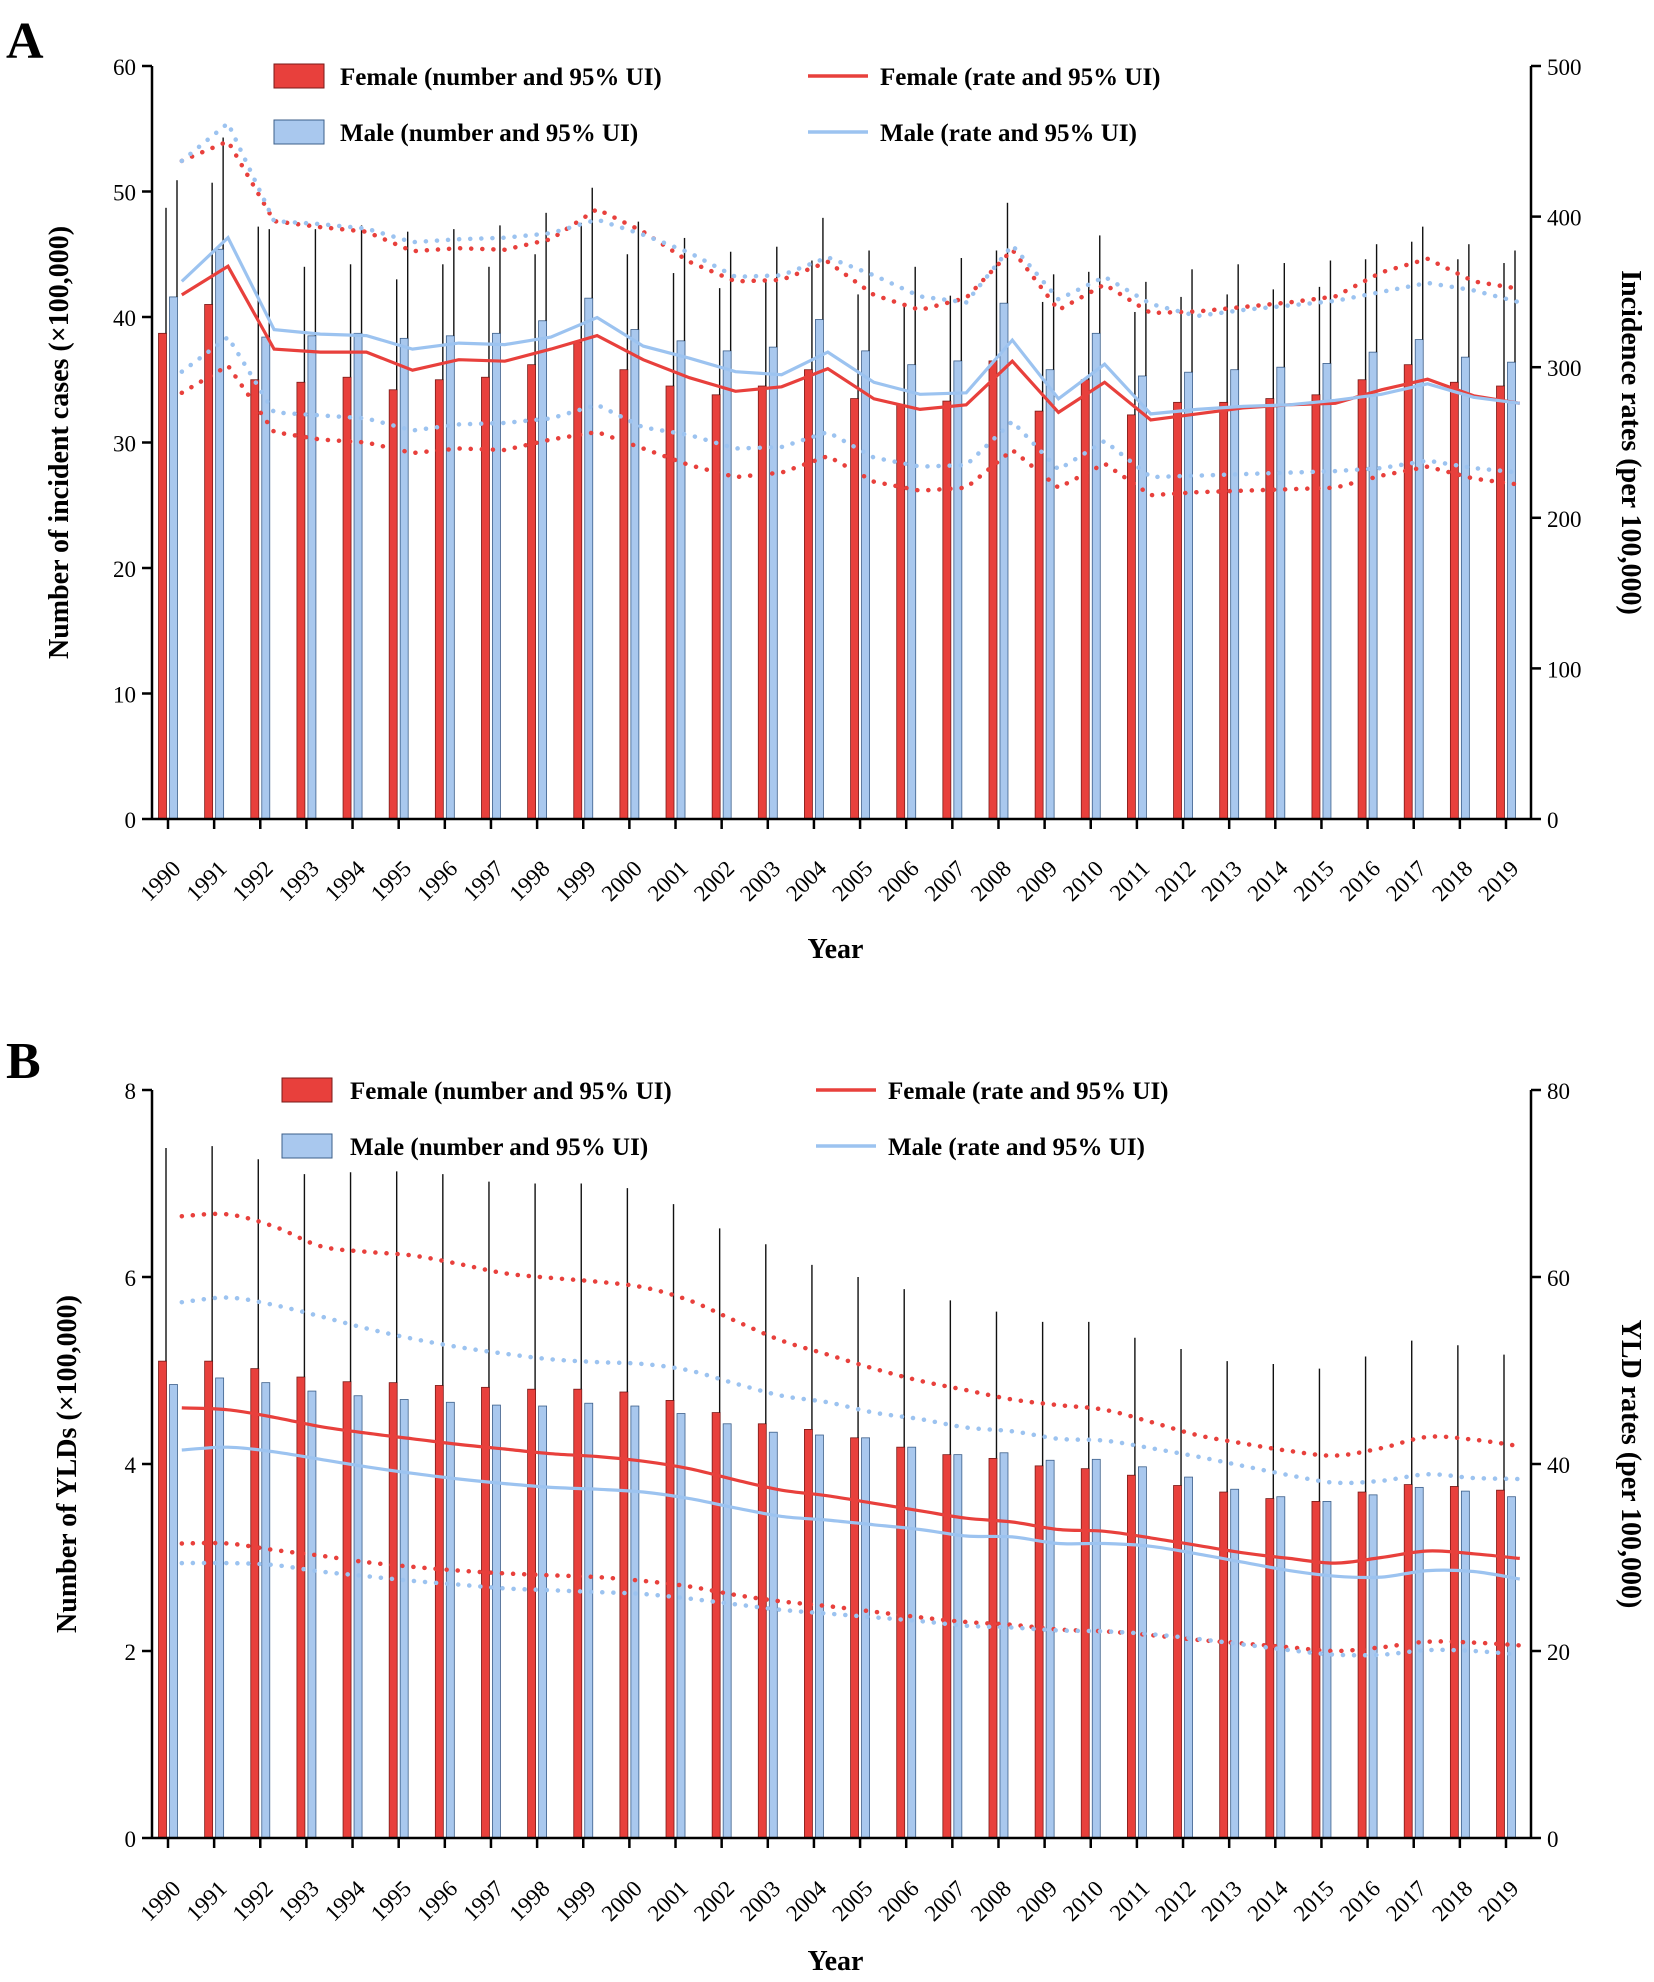  What do you see at coordinates (23, 1061) in the screenshot?
I see `panel-letter: B` at bounding box center [23, 1061].